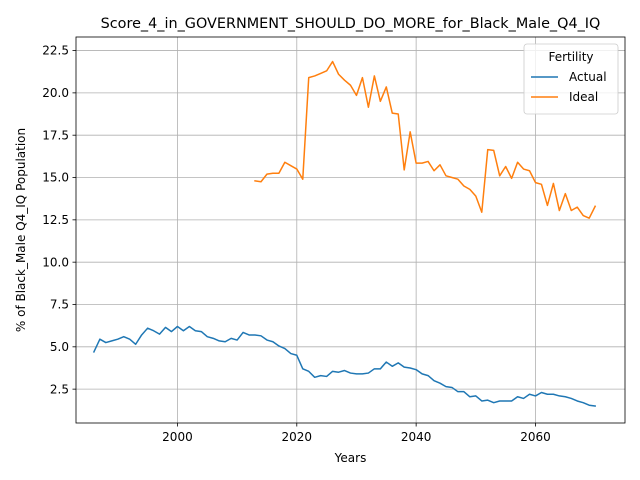  What do you see at coordinates (356, 433) in the screenshot?
I see `x-axis-ticks: 2000 2020 2040 2060` at bounding box center [356, 433].